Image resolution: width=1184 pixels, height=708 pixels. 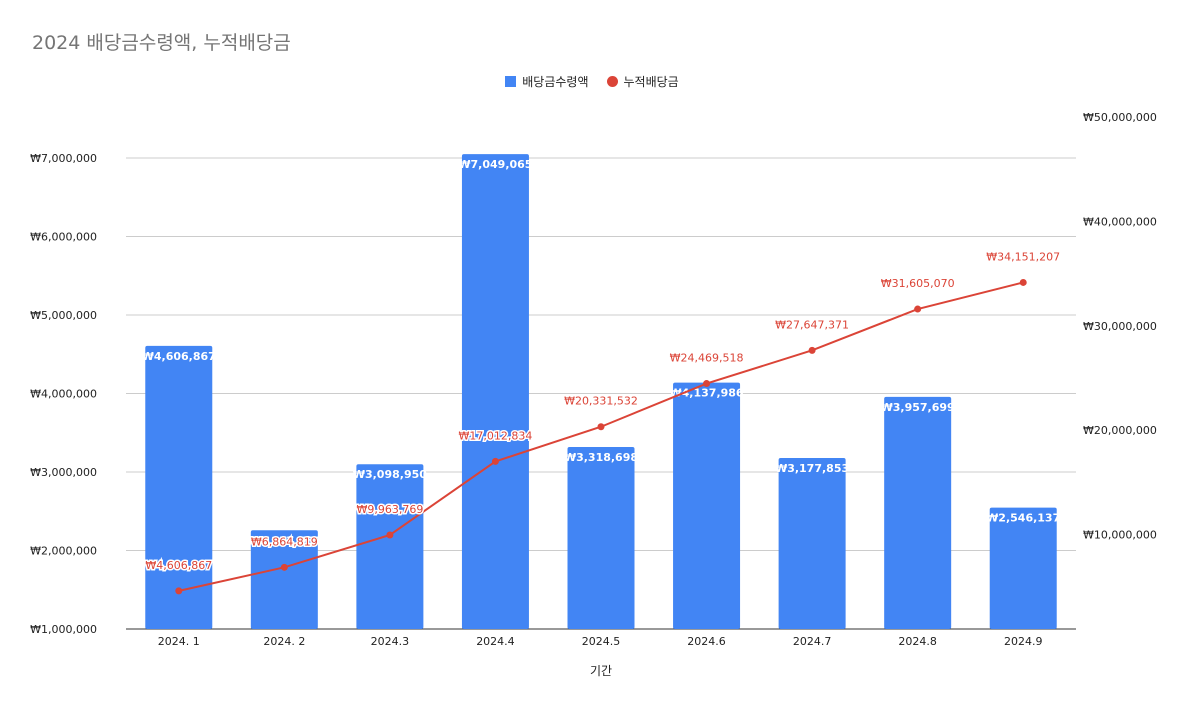 What do you see at coordinates (601, 457) in the screenshot?
I see `bar-data-label: ₩3,318,698` at bounding box center [601, 457].